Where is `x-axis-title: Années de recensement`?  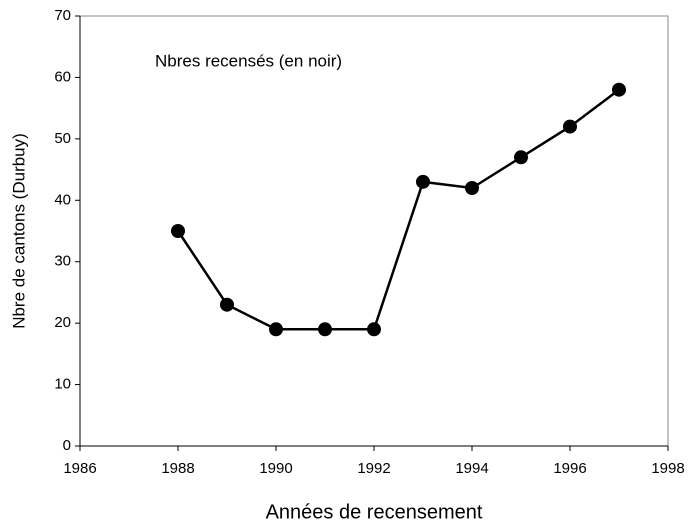 x-axis-title: Années de recensement is located at coordinates (374, 512).